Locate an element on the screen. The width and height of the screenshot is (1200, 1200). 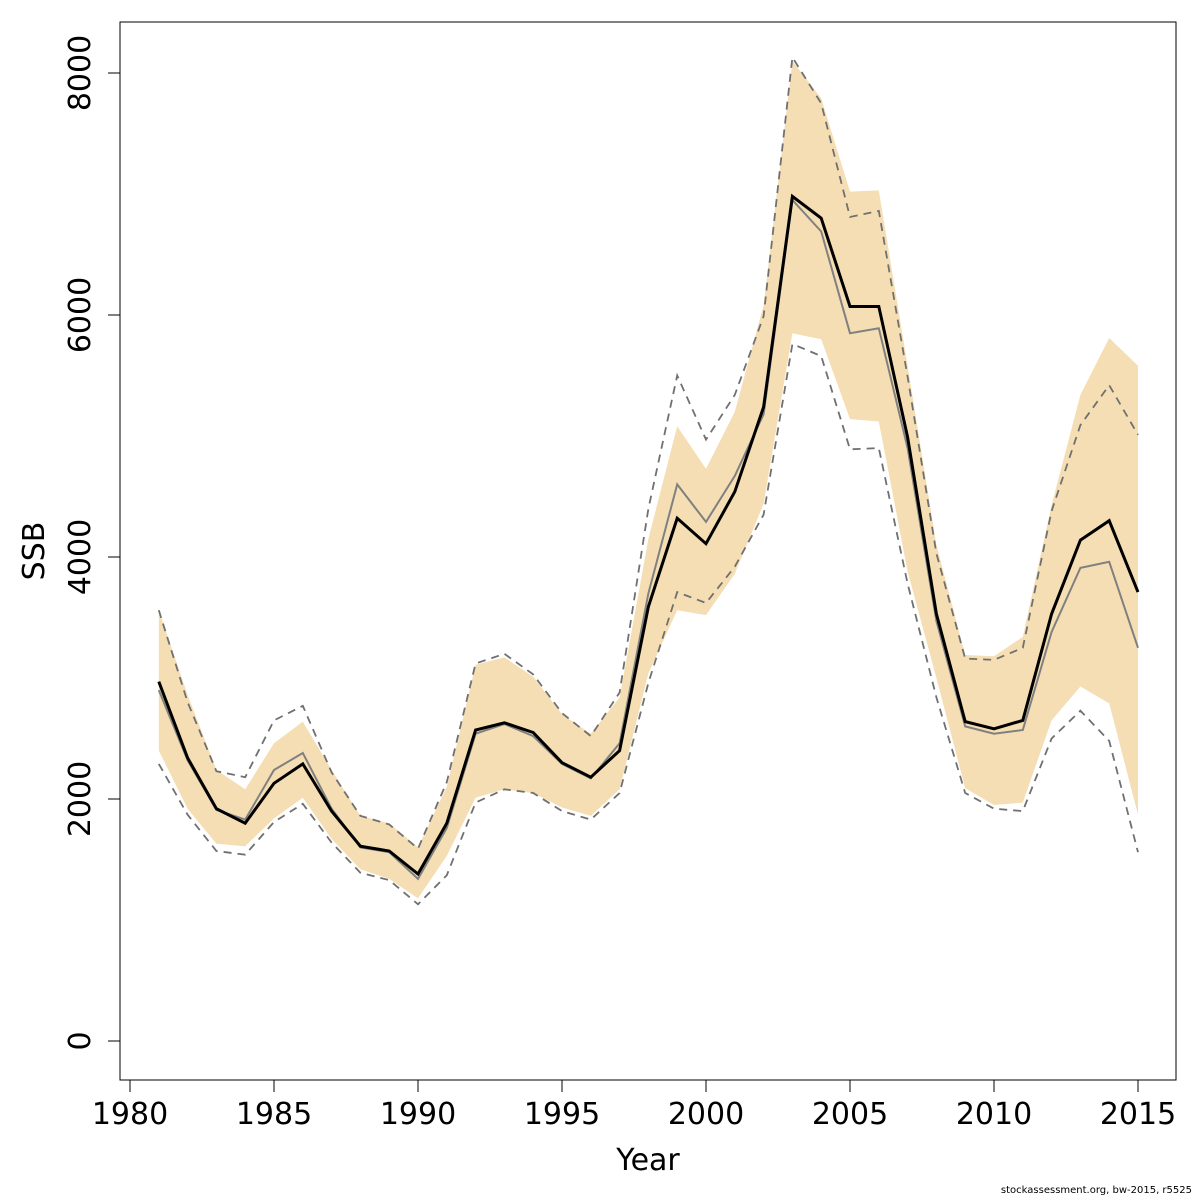
x-tick-label: 2005 is located at coordinates (850, 1114).